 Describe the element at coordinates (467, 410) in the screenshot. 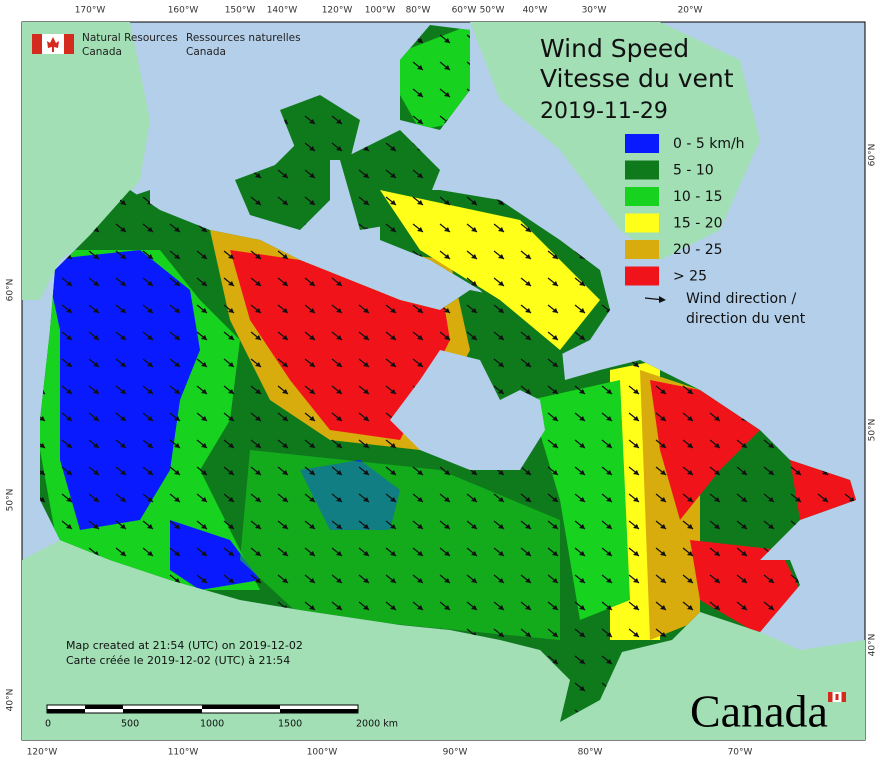

I see `hudson-bay` at that location.